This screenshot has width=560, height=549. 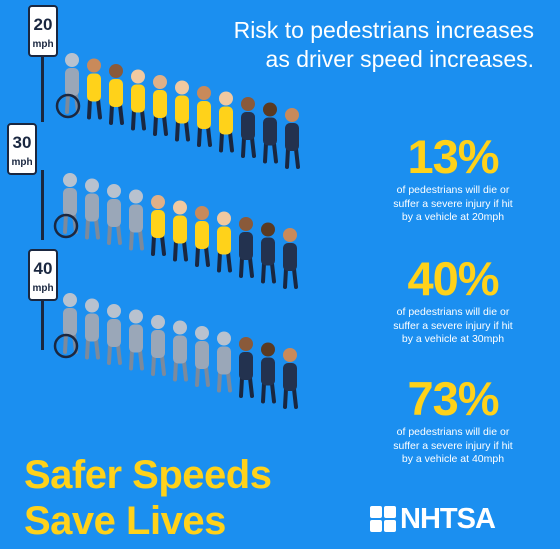 I want to click on slogan: Safer Speeds Save Lives, so click(x=148, y=498).